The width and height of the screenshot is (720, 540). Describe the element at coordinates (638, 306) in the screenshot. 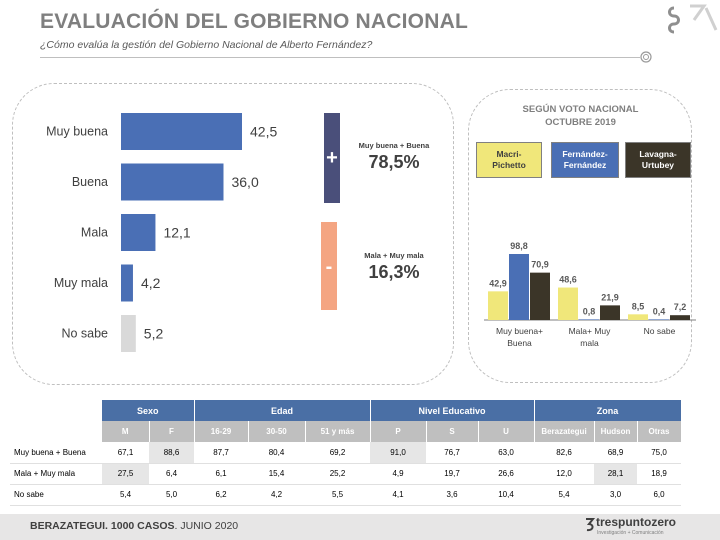

I see `vote-bar-value-label: 8,5` at that location.